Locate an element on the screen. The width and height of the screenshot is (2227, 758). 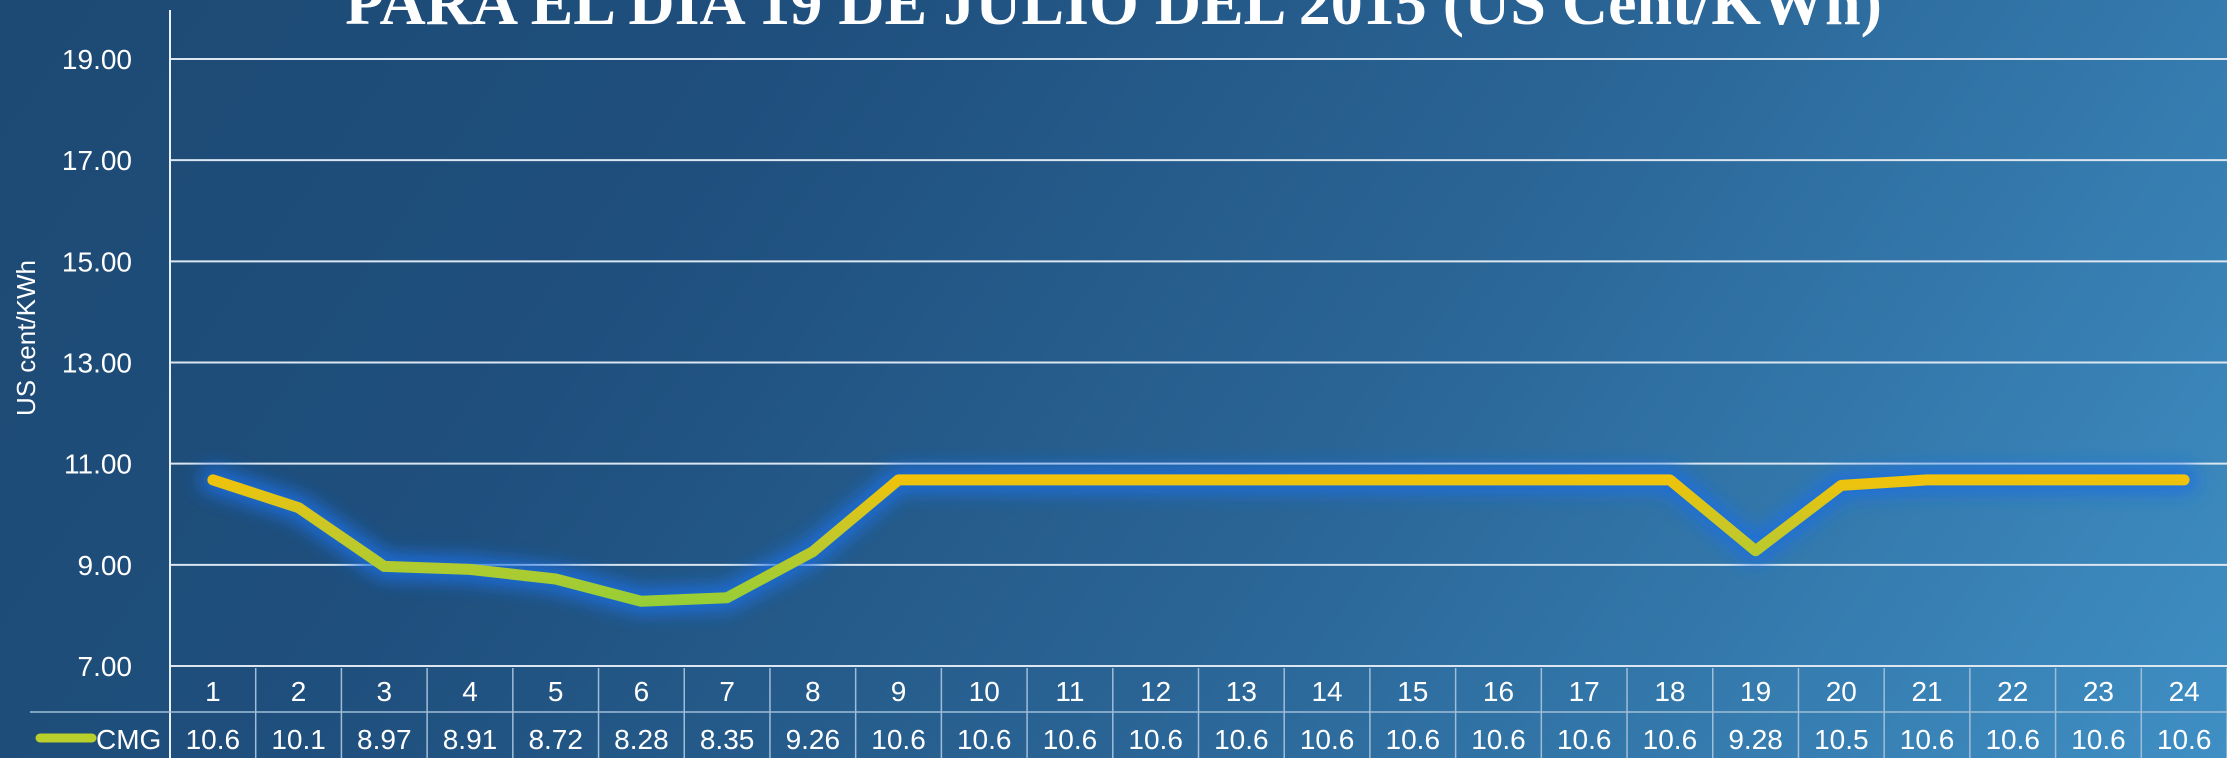
legend-label: CMG is located at coordinates (128, 739).